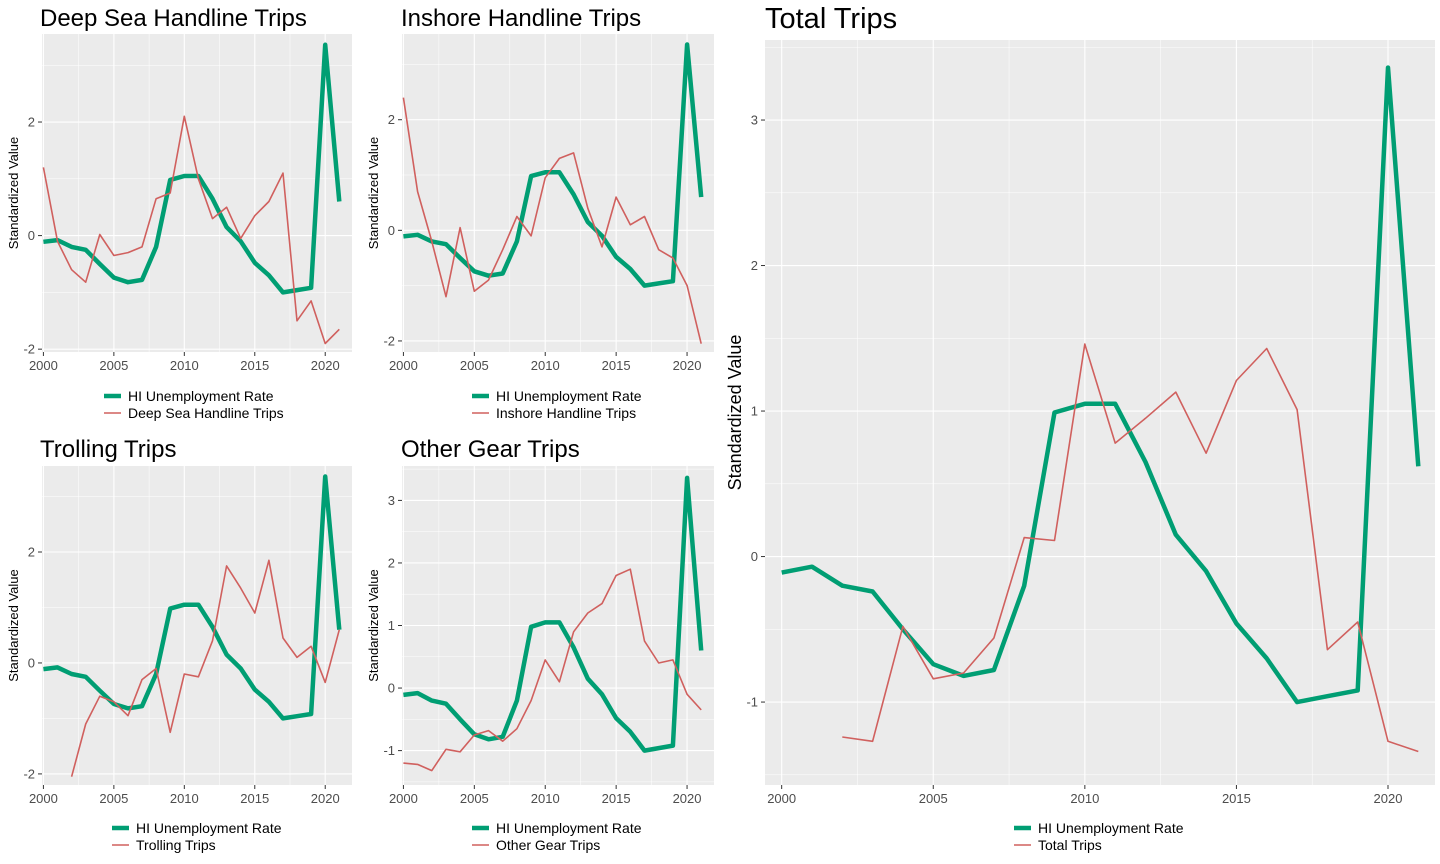  Describe the element at coordinates (490, 449) in the screenshot. I see `chart-title: Other Gear Trips` at that location.